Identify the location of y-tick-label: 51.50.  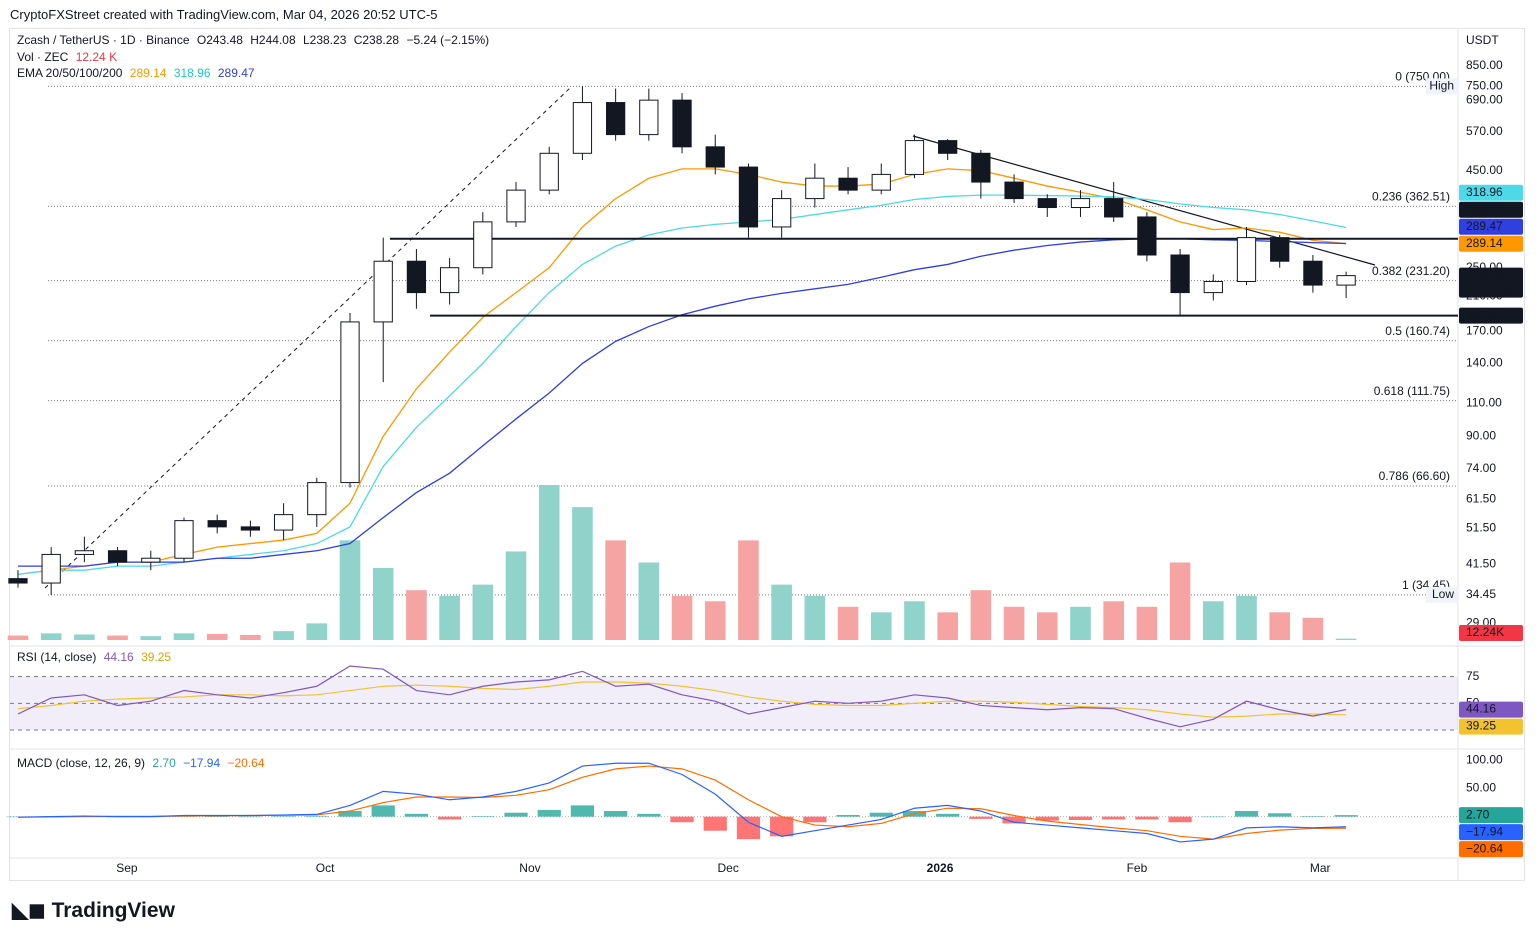
(1481, 528).